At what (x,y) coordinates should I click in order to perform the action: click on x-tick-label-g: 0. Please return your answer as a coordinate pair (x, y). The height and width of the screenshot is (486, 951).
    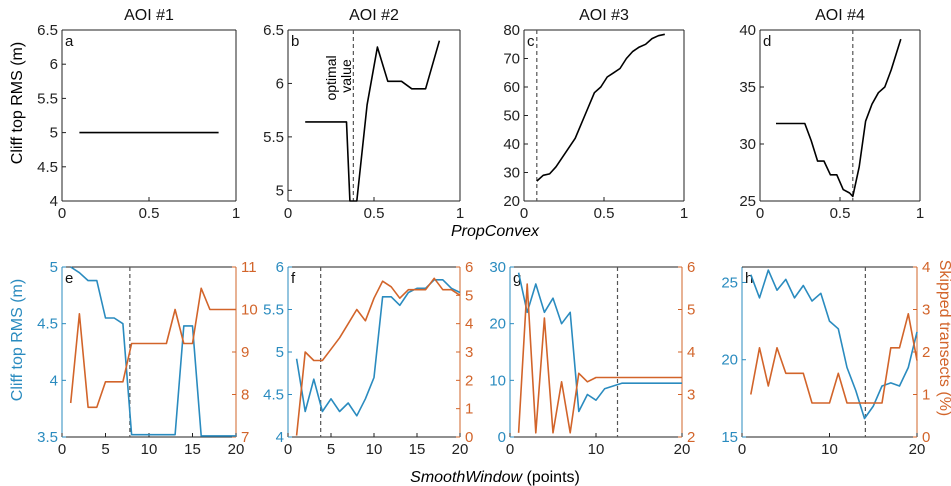
    Looking at the image, I should click on (510, 449).